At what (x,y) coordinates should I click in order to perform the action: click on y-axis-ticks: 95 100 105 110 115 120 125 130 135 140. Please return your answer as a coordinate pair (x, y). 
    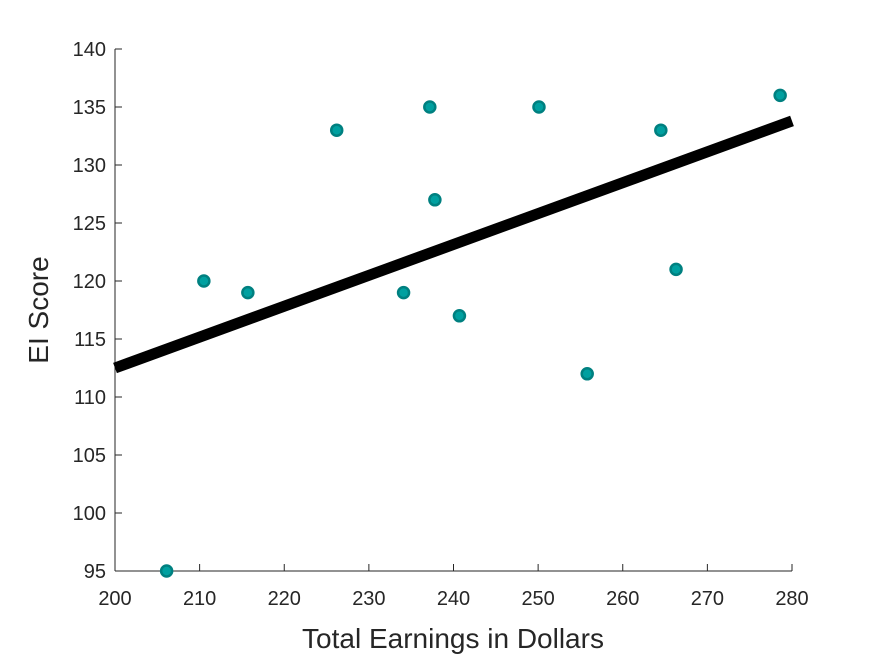
    Looking at the image, I should click on (97, 311).